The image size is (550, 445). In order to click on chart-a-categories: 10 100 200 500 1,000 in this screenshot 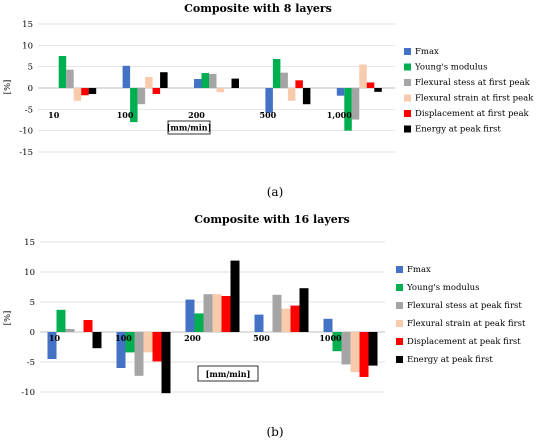, I will do `click(200, 115)`.